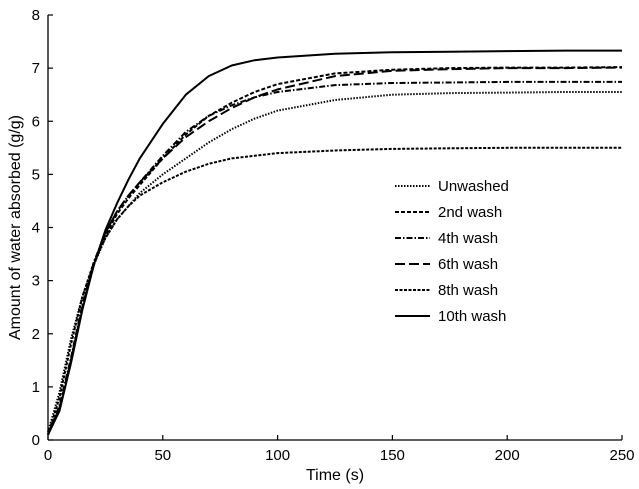  I want to click on legend-label-1: Unwashed, so click(473, 186).